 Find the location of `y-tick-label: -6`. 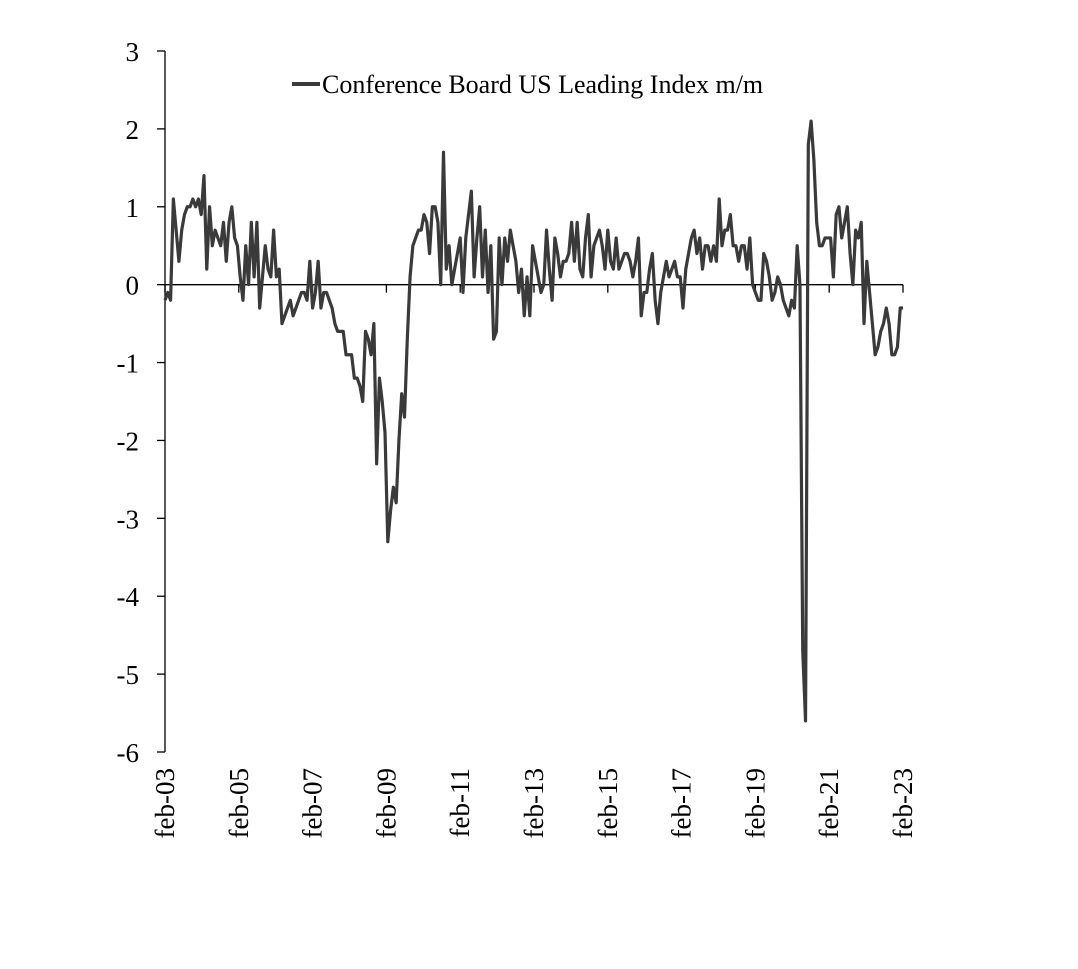

y-tick-label: -6 is located at coordinates (128, 753).